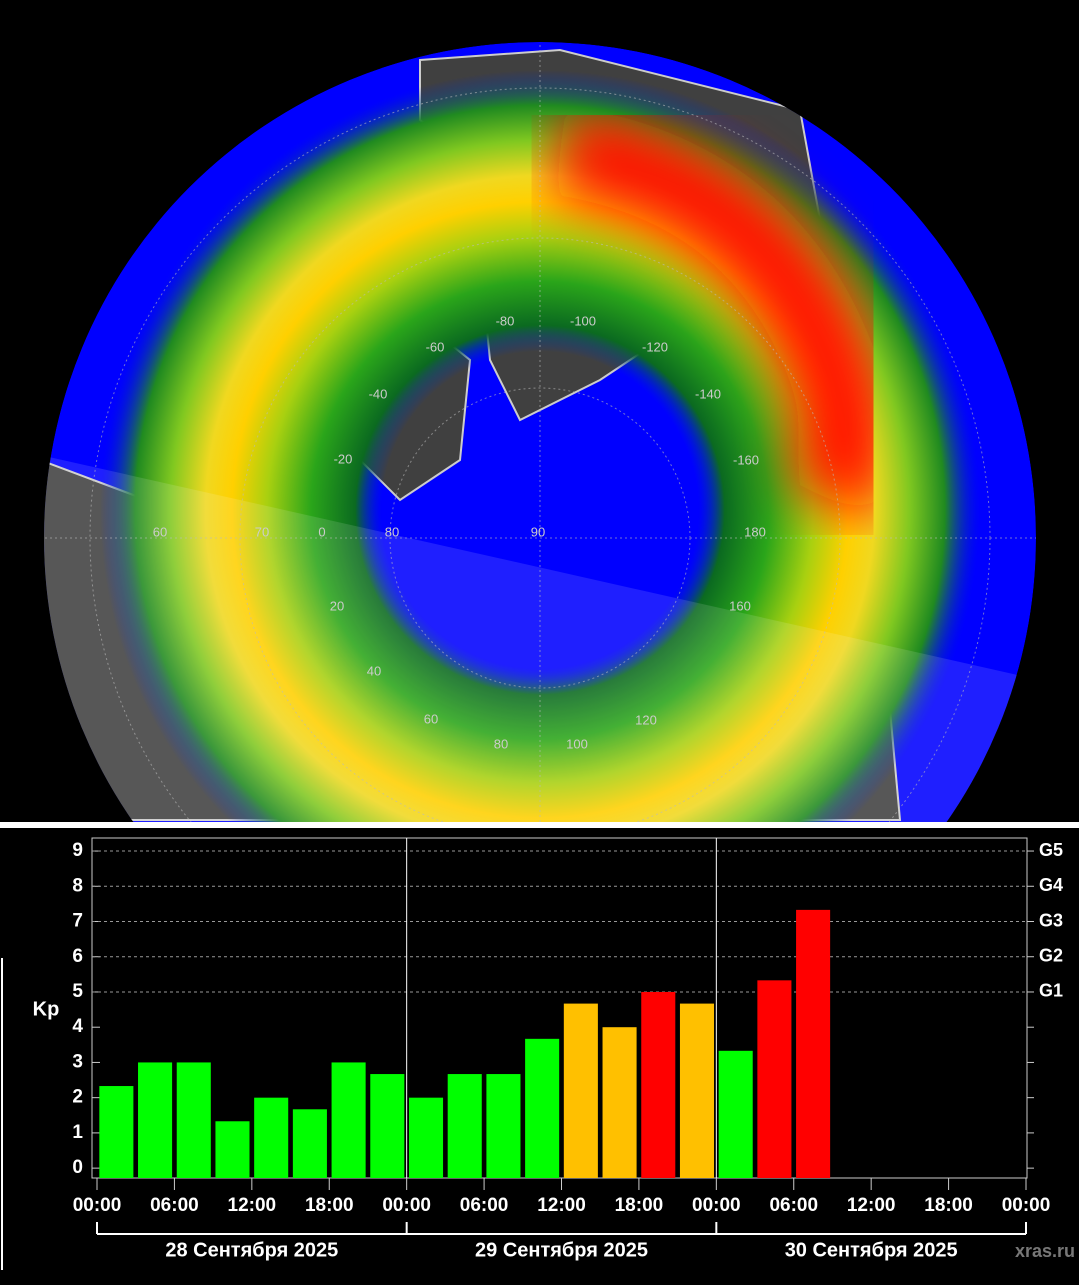  I want to click on map-grid-label: -100, so click(583, 320).